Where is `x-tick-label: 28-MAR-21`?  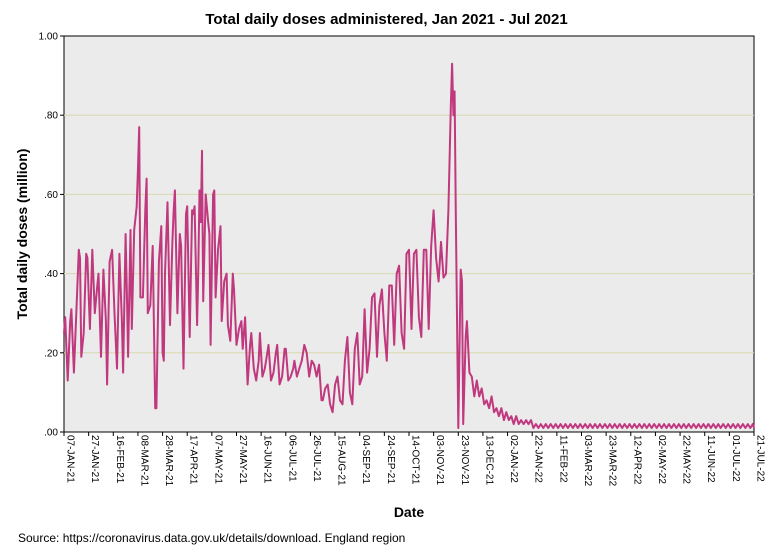 x-tick-label: 28-MAR-21 is located at coordinates (168, 461).